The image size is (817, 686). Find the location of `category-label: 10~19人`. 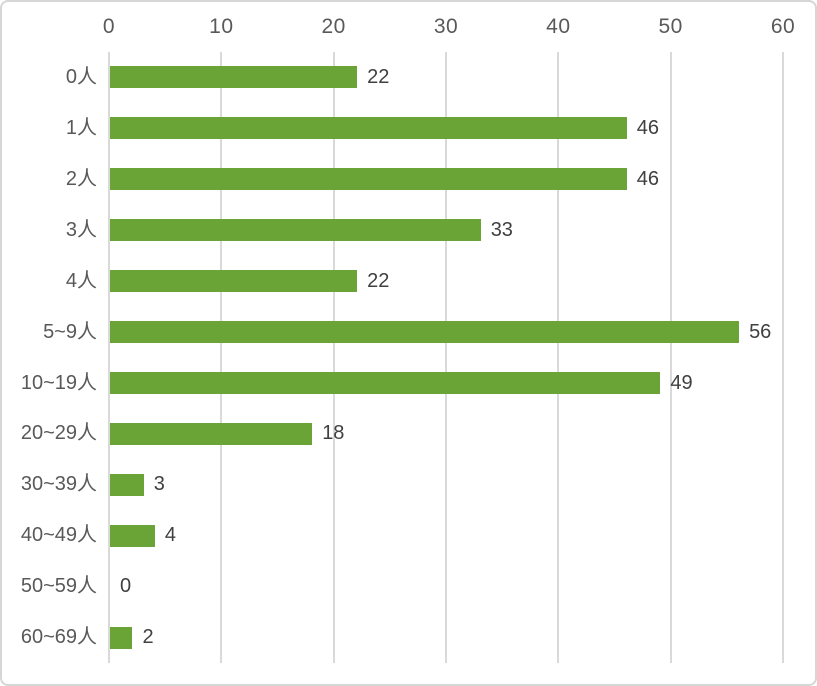

category-label: 10~19人 is located at coordinates (58, 382).